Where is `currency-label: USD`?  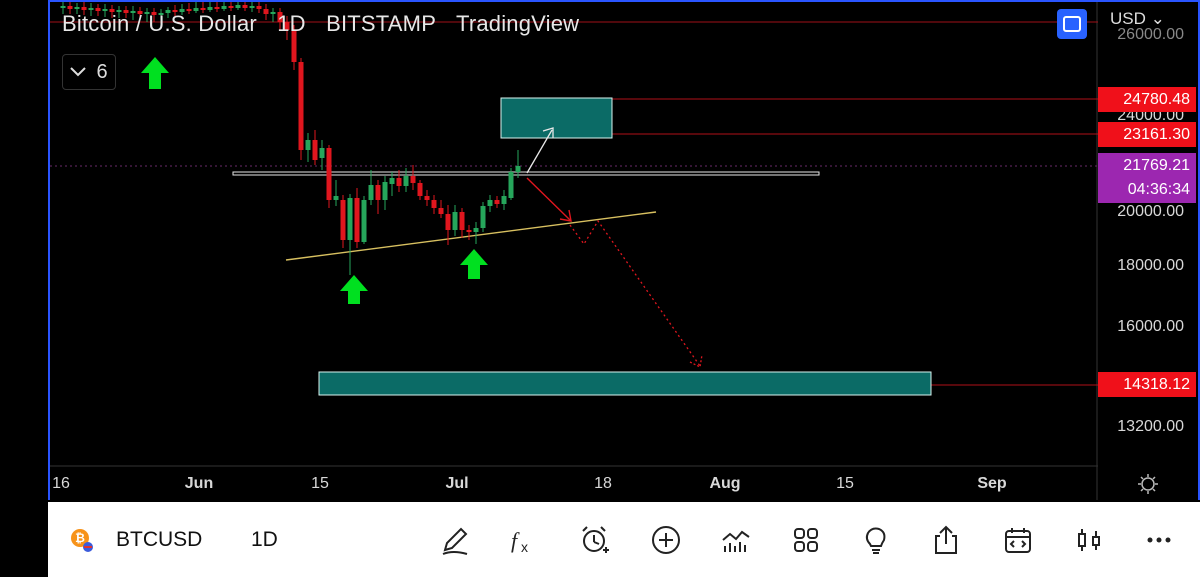
currency-label: USD is located at coordinates (1128, 18).